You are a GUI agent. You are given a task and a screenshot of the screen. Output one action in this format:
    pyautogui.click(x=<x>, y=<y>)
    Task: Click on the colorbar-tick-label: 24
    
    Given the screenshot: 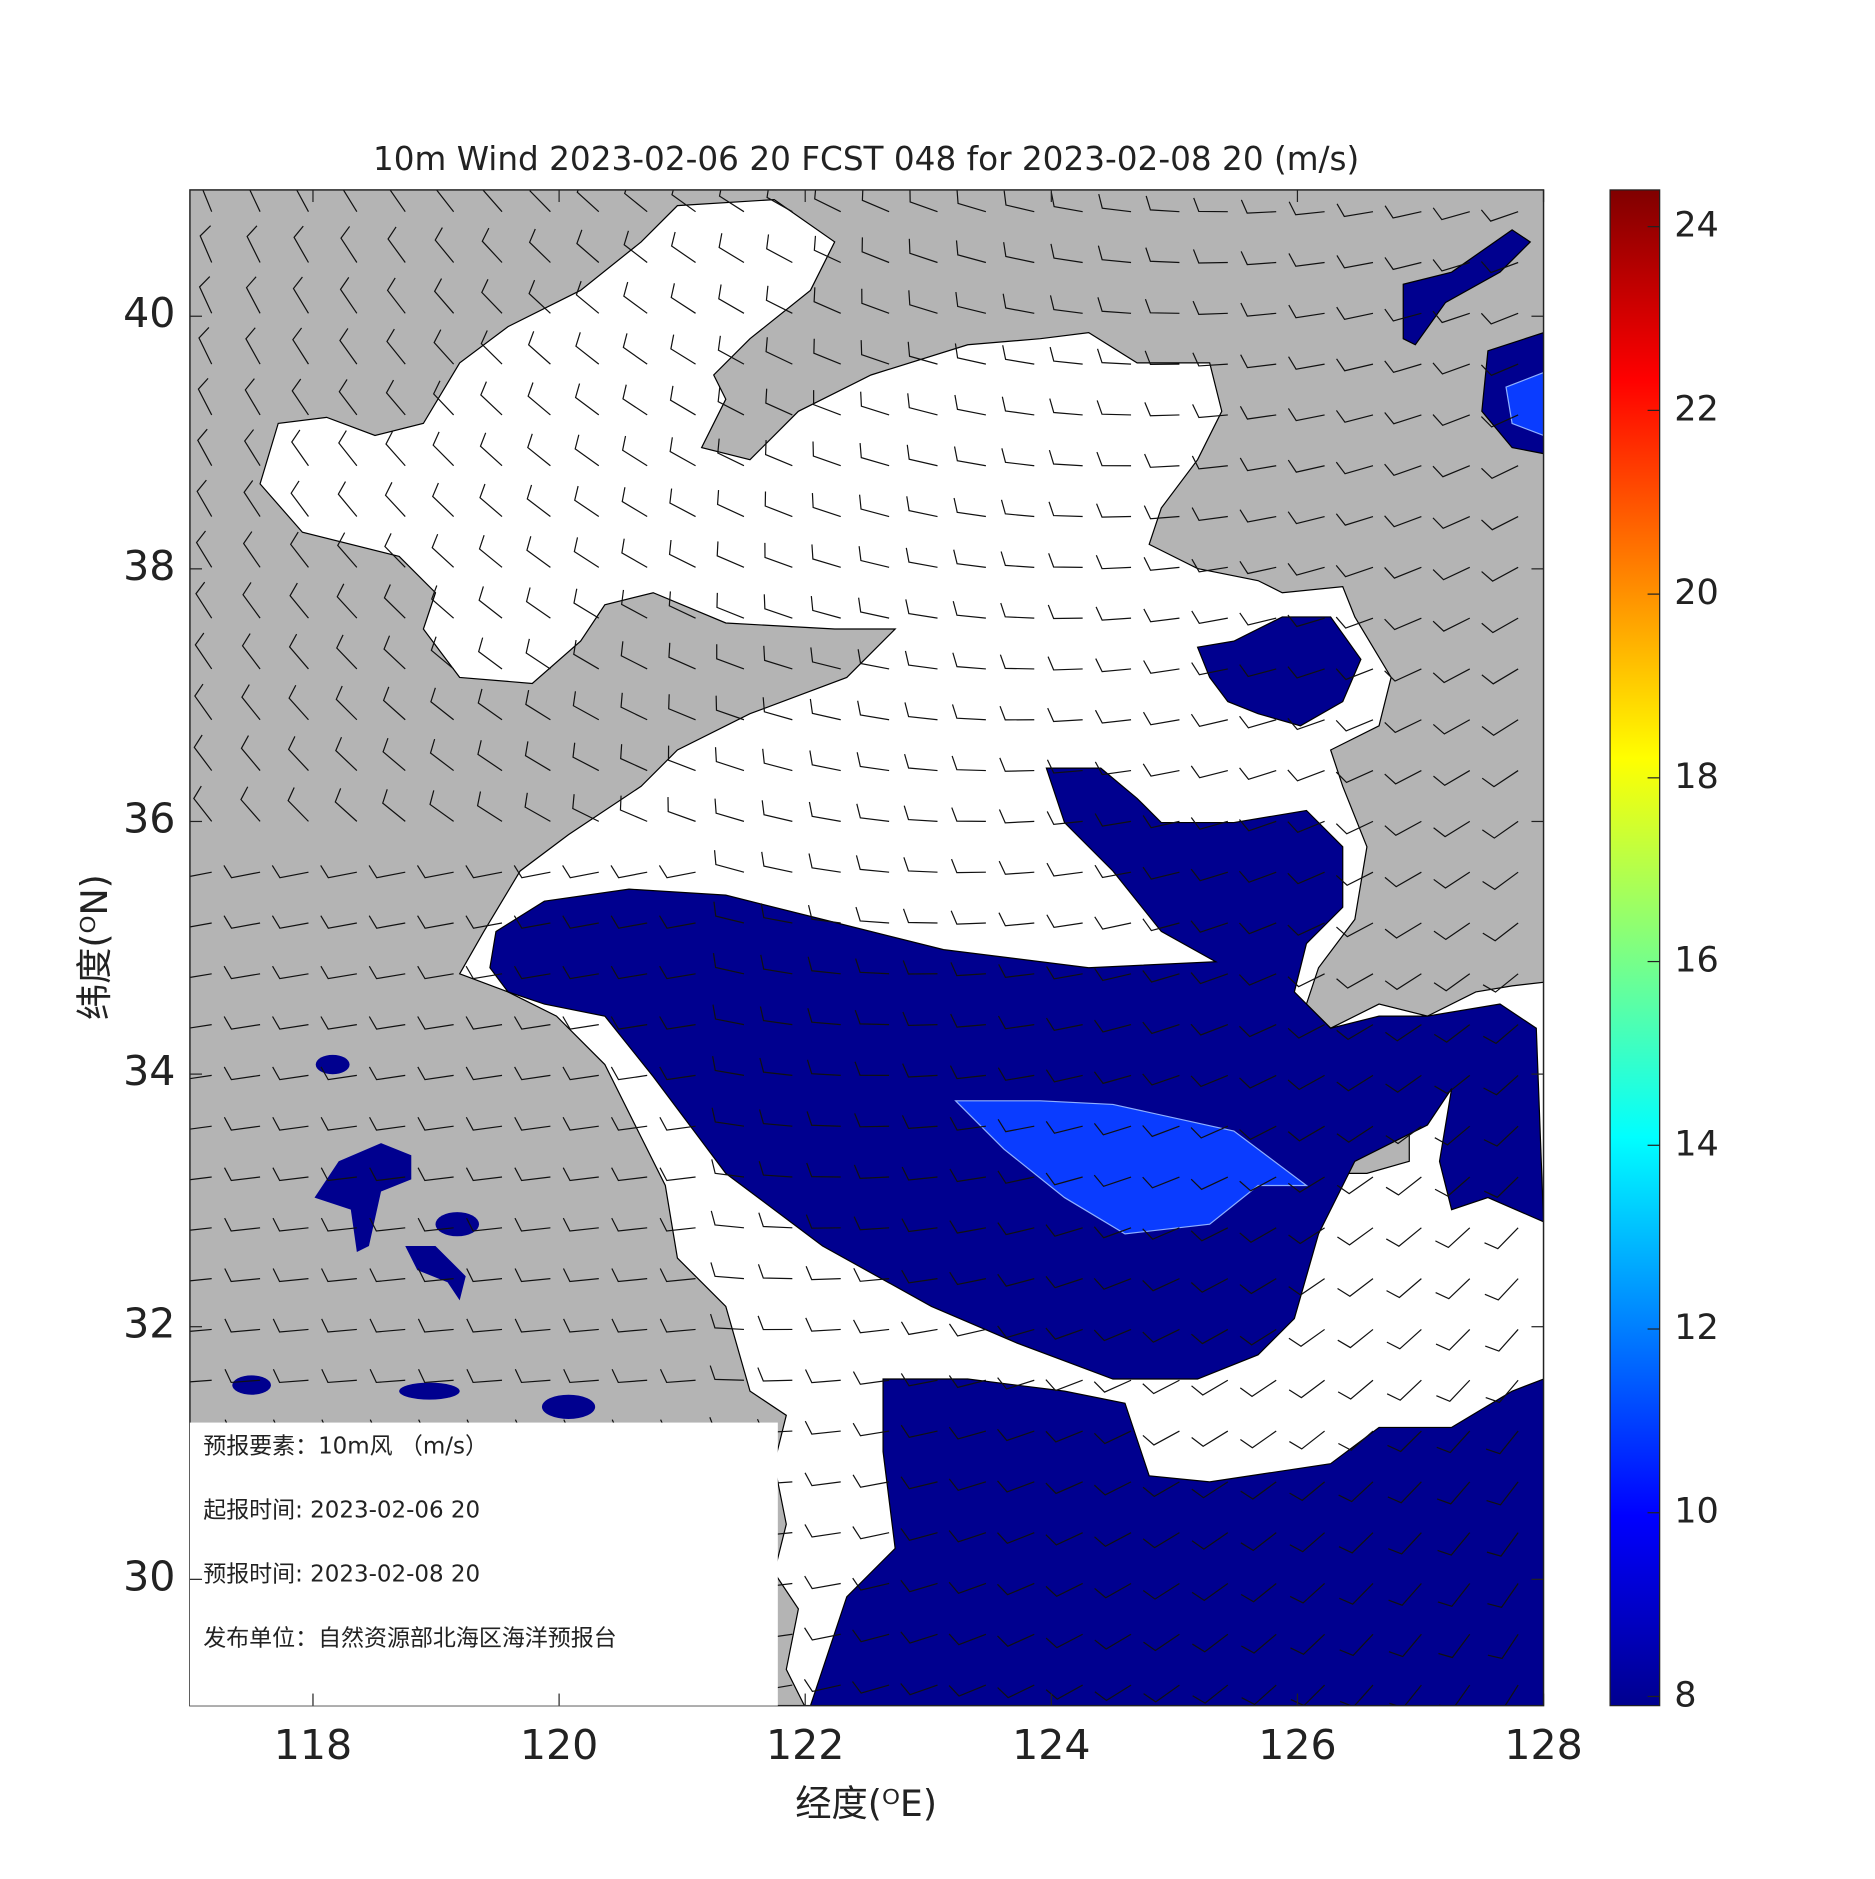 What is the action you would take?
    pyautogui.click(x=1696, y=225)
    